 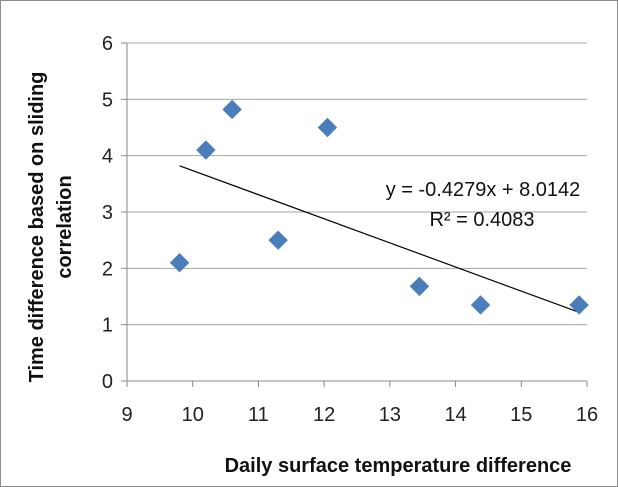 I want to click on x-tick-label: 14, so click(x=455, y=415).